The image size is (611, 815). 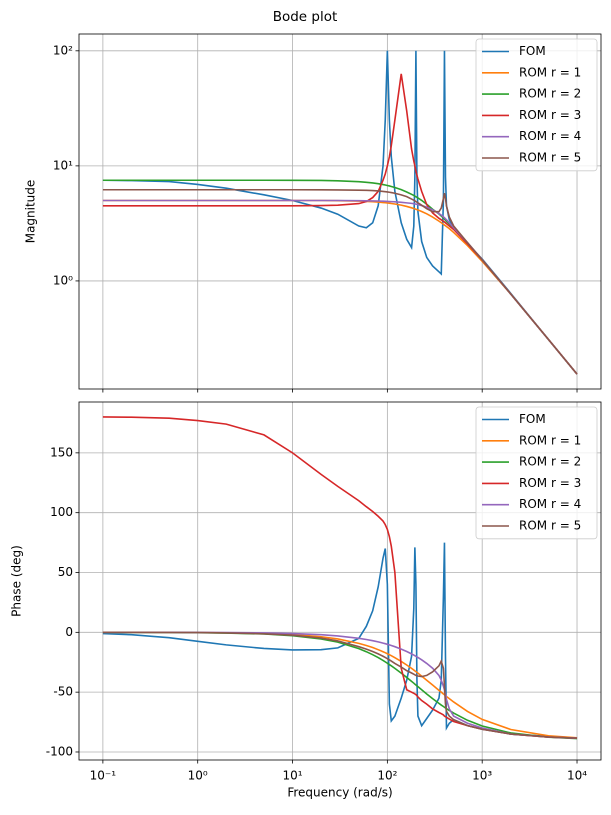 What do you see at coordinates (61, 452) in the screenshot?
I see `y-tick-label: 150` at bounding box center [61, 452].